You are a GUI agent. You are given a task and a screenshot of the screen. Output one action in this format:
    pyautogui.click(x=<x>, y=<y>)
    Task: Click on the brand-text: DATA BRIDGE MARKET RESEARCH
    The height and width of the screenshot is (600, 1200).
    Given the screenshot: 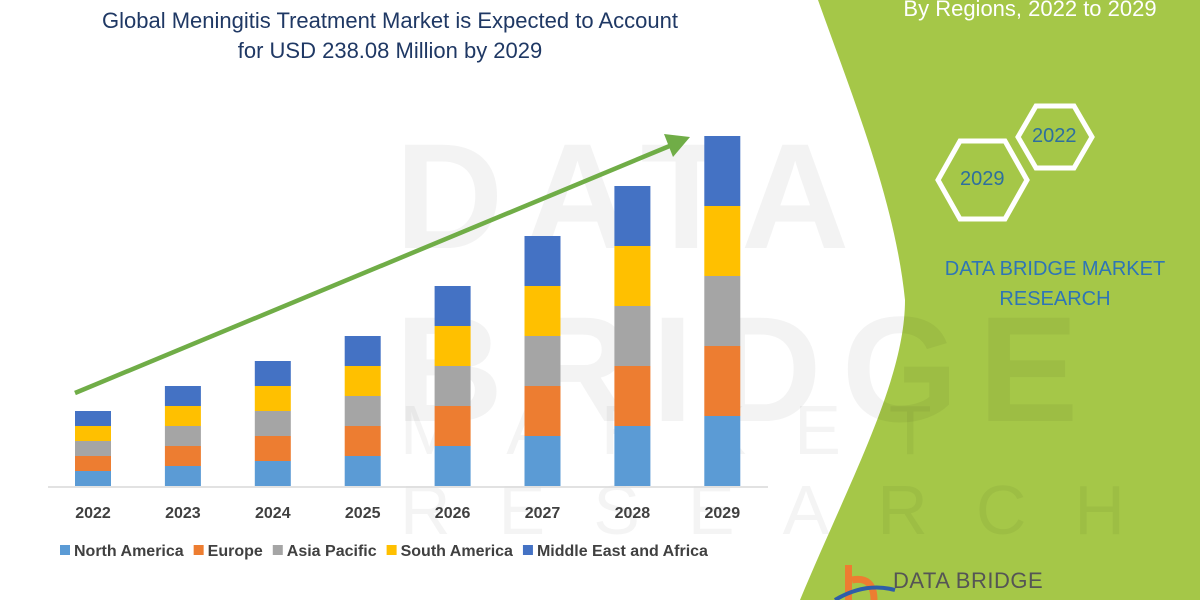 What is the action you would take?
    pyautogui.click(x=1055, y=284)
    